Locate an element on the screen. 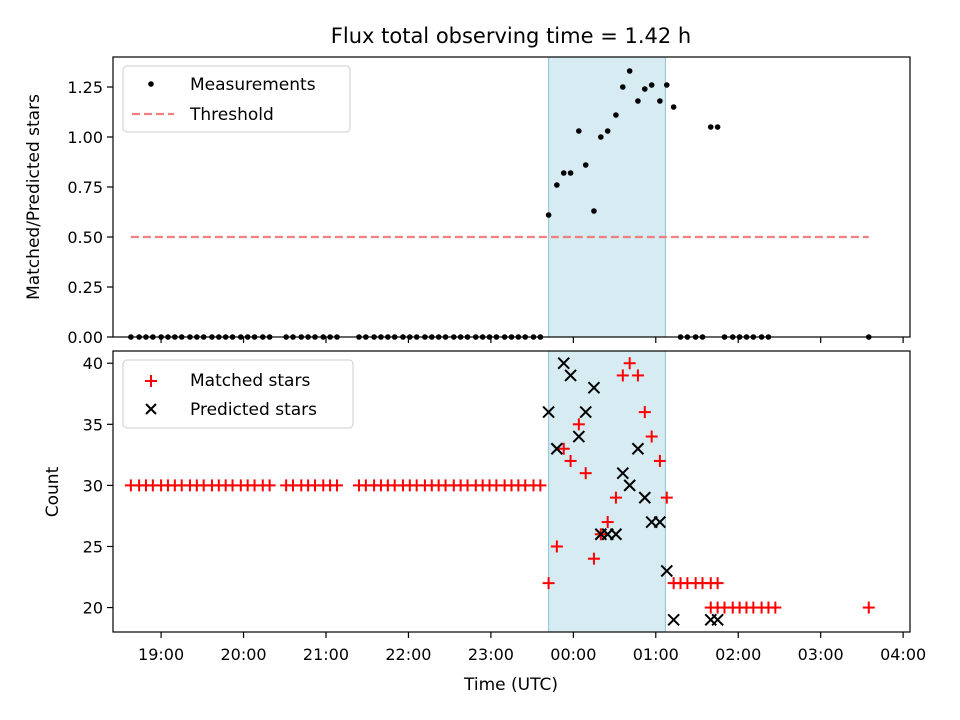 This screenshot has height=720, width=960. y-tick-label: 40 is located at coordinates (93, 363).